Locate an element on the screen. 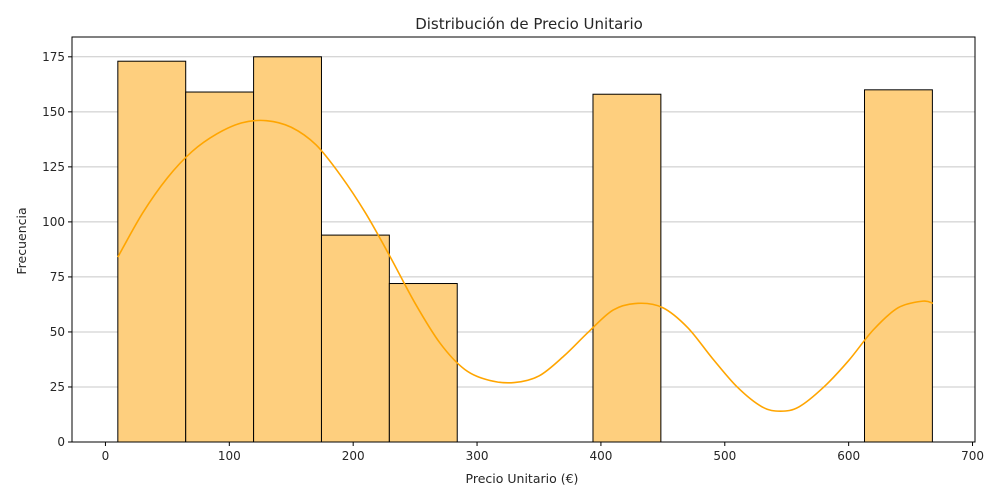 This screenshot has height=500, width=1000. y-tick-label: 75 is located at coordinates (57, 277).